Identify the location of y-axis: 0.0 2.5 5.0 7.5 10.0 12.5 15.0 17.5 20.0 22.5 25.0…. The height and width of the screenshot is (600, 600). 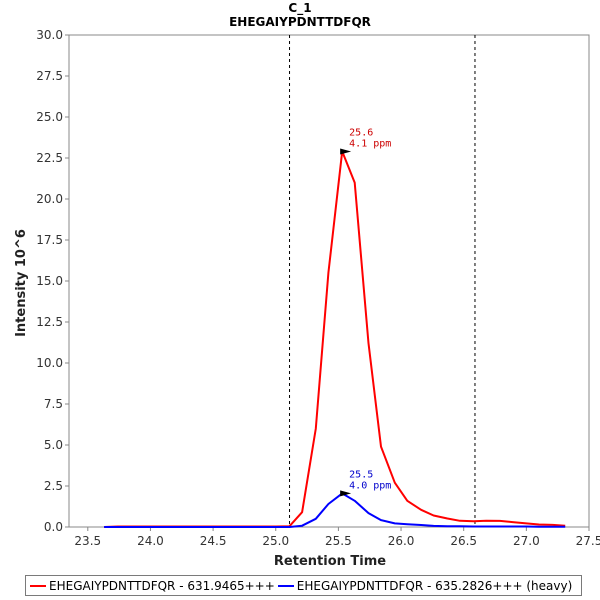
(52, 281).